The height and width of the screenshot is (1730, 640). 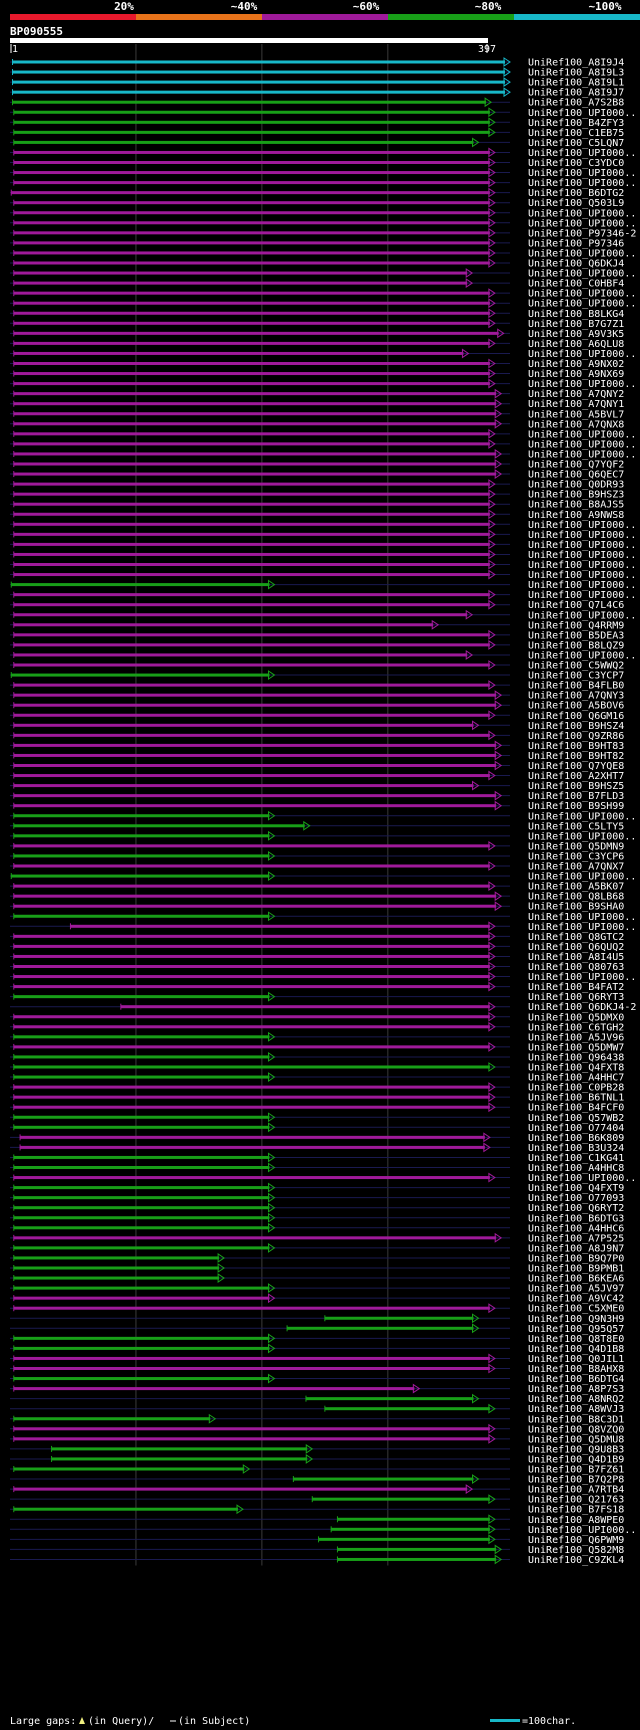 I want to click on hit-row: UniRef100_B6DTG4, so click(x=317, y=1379).